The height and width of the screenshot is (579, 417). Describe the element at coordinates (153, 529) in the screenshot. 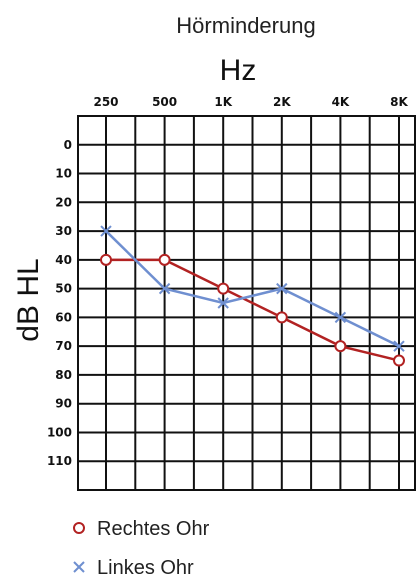

I see `legend-label-rechtes-ohr: Rechtes Ohr` at that location.